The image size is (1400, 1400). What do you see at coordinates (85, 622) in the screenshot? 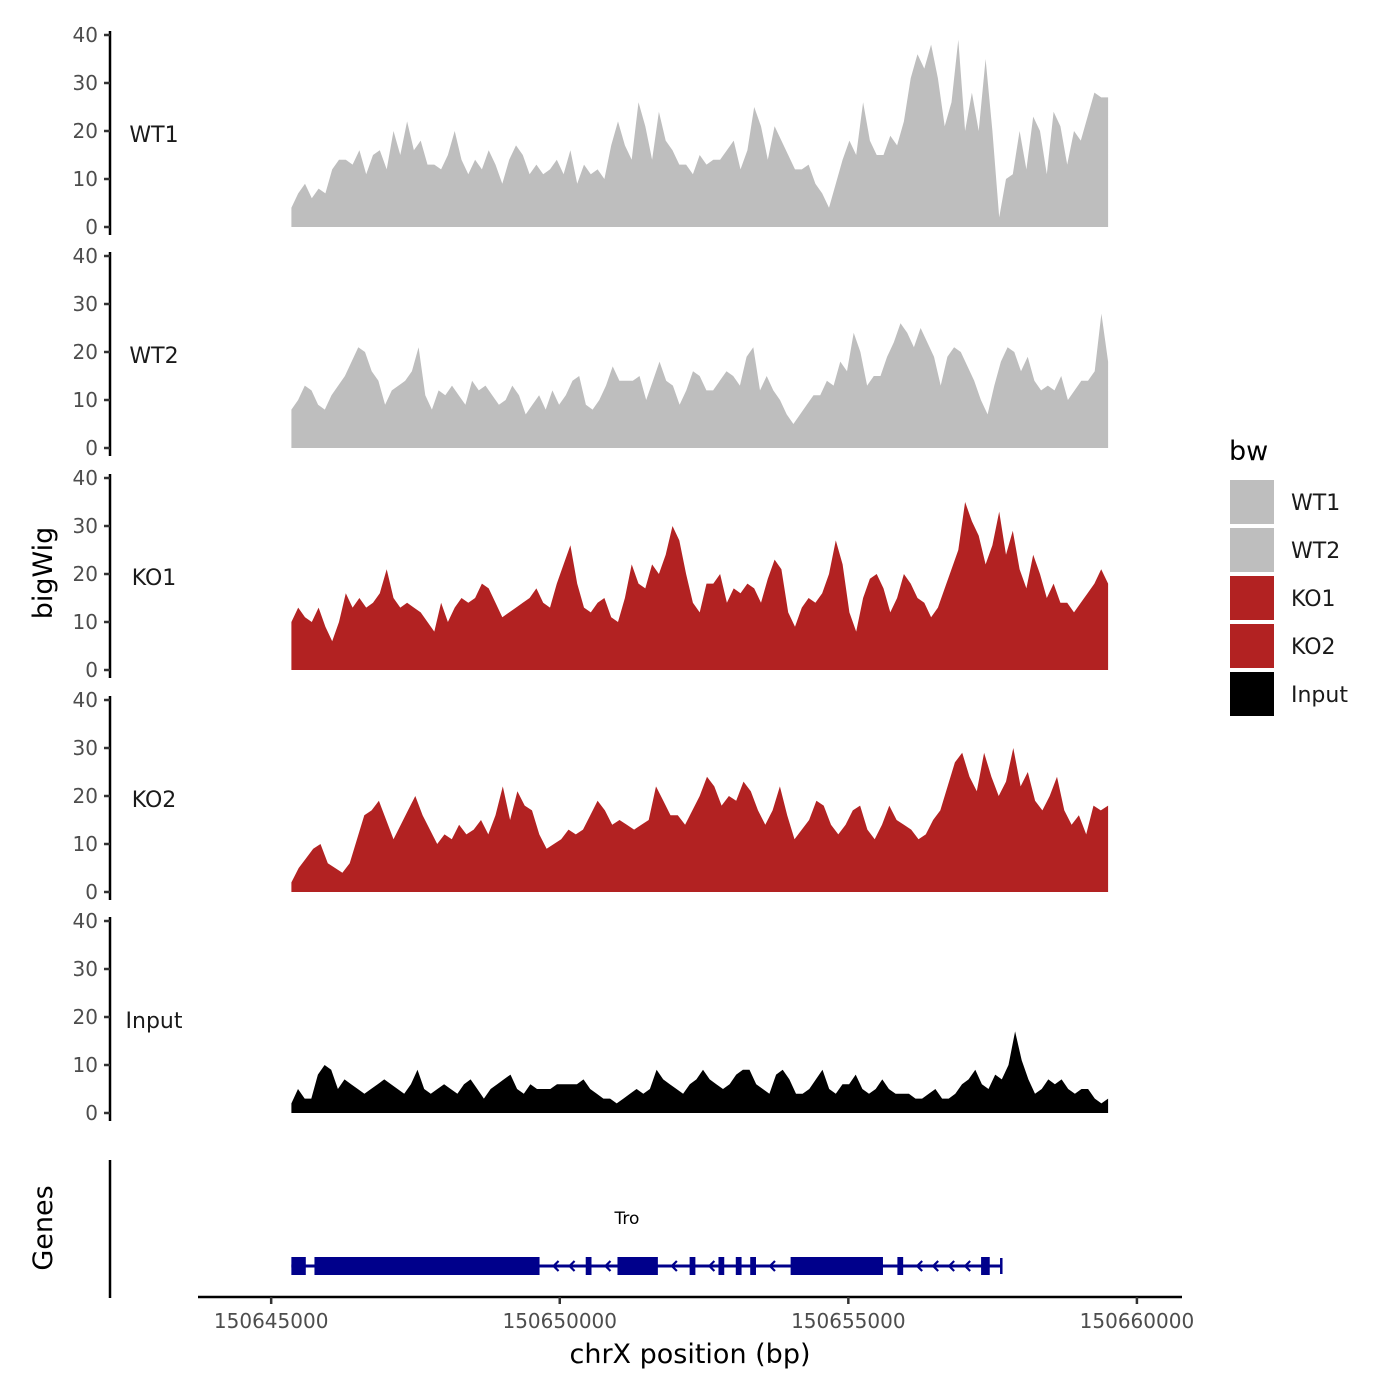
I see `y-tick-label-ko1: 10` at bounding box center [85, 622].